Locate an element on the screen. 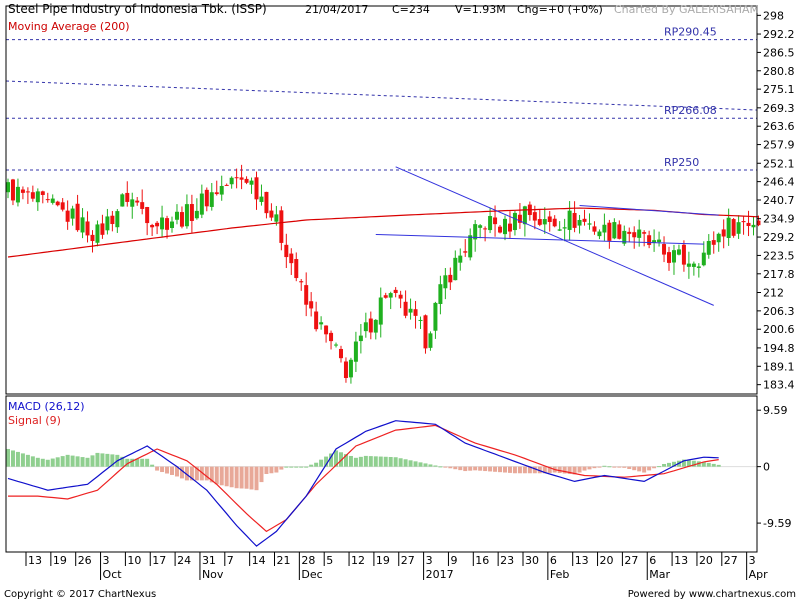 The height and width of the screenshot is (604, 800). macd-y-tick-label: -9.59 is located at coordinates (777, 523).